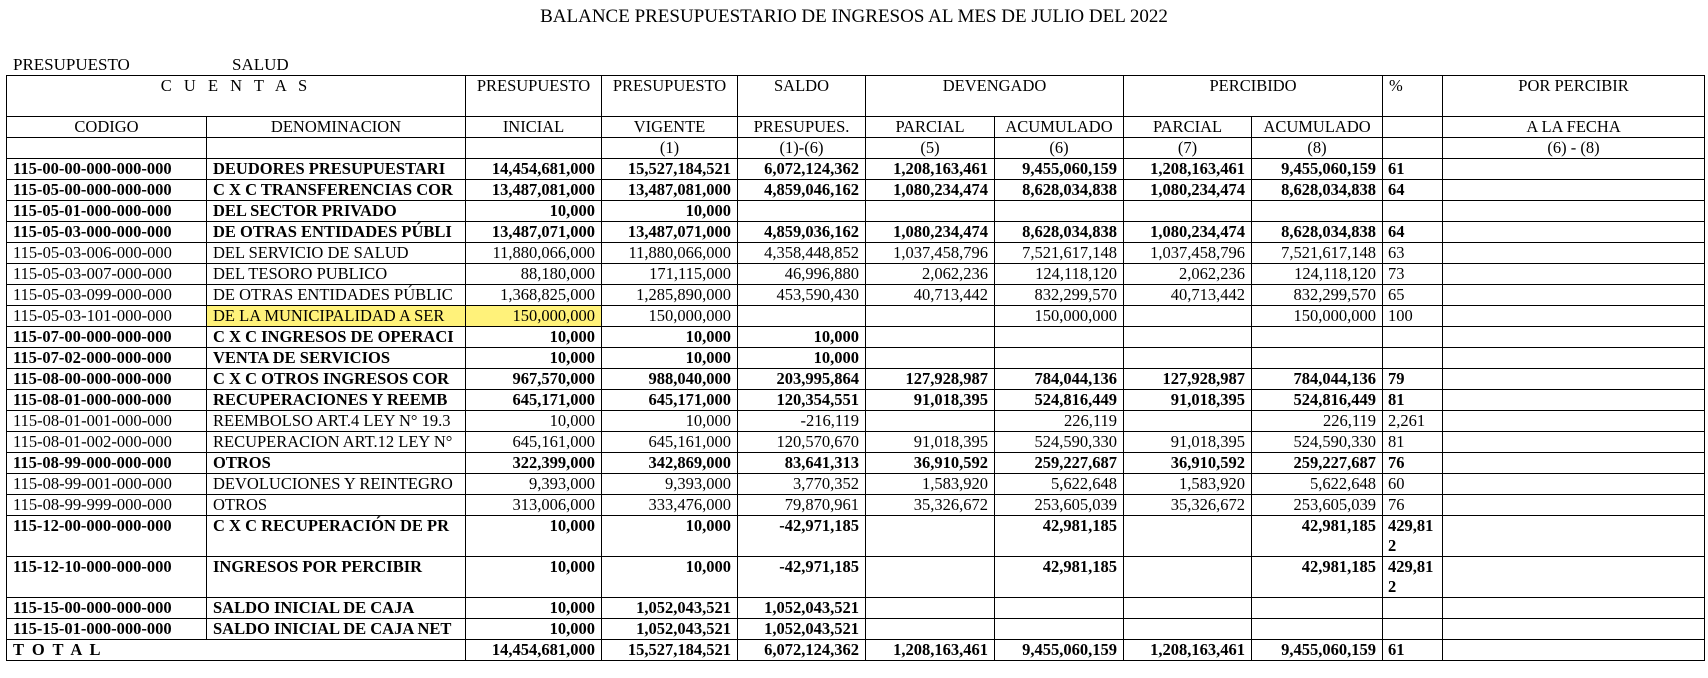  Describe the element at coordinates (534, 295) in the screenshot. I see `cell-inicial: 1,368,825,000` at that location.